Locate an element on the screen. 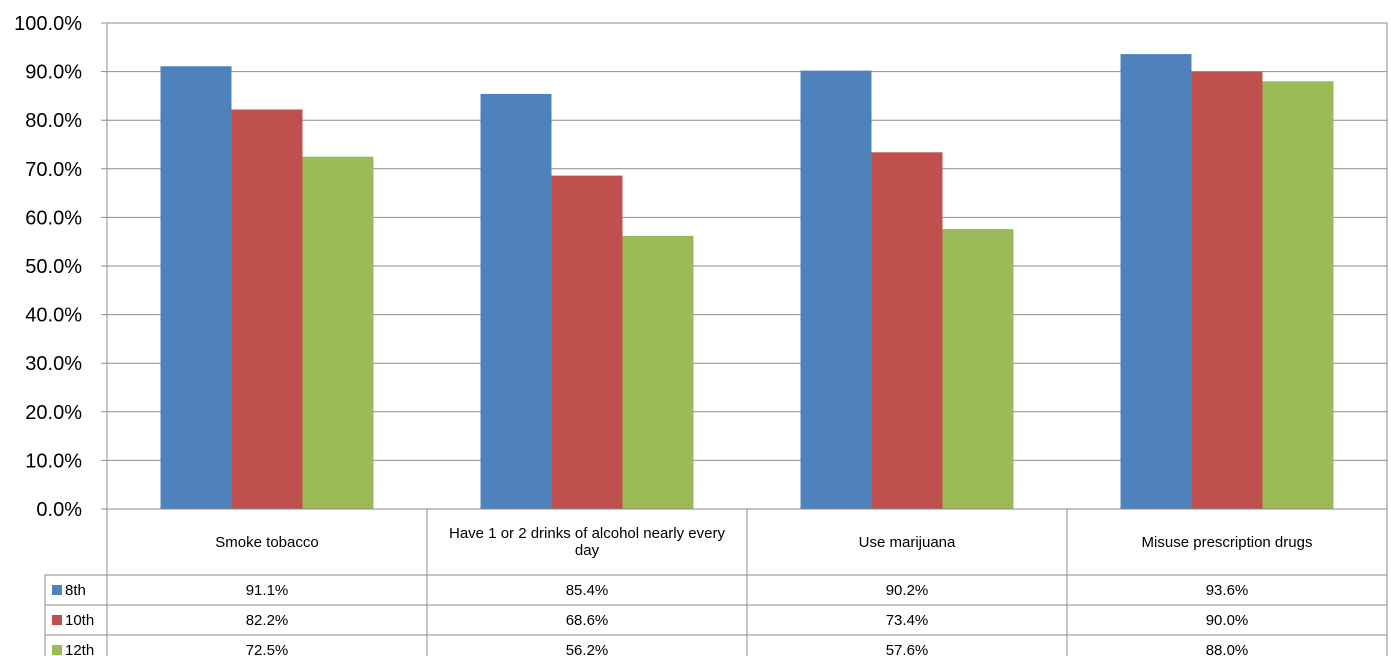 This screenshot has width=1391, height=656. data-label: 68.6% is located at coordinates (587, 620).